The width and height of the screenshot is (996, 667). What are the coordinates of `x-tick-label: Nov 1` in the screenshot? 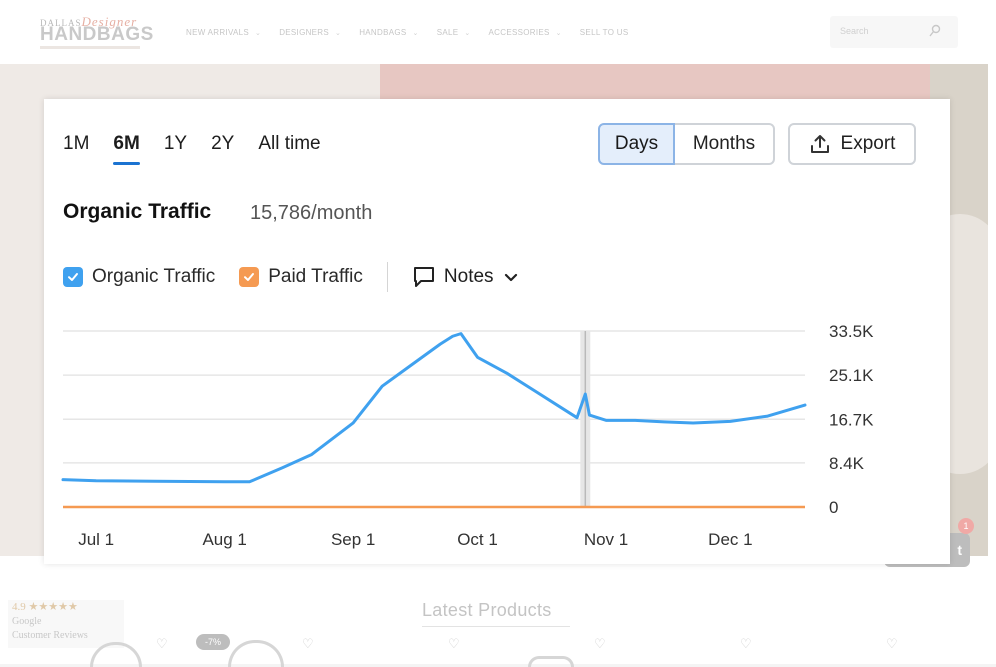 It's located at (606, 539).